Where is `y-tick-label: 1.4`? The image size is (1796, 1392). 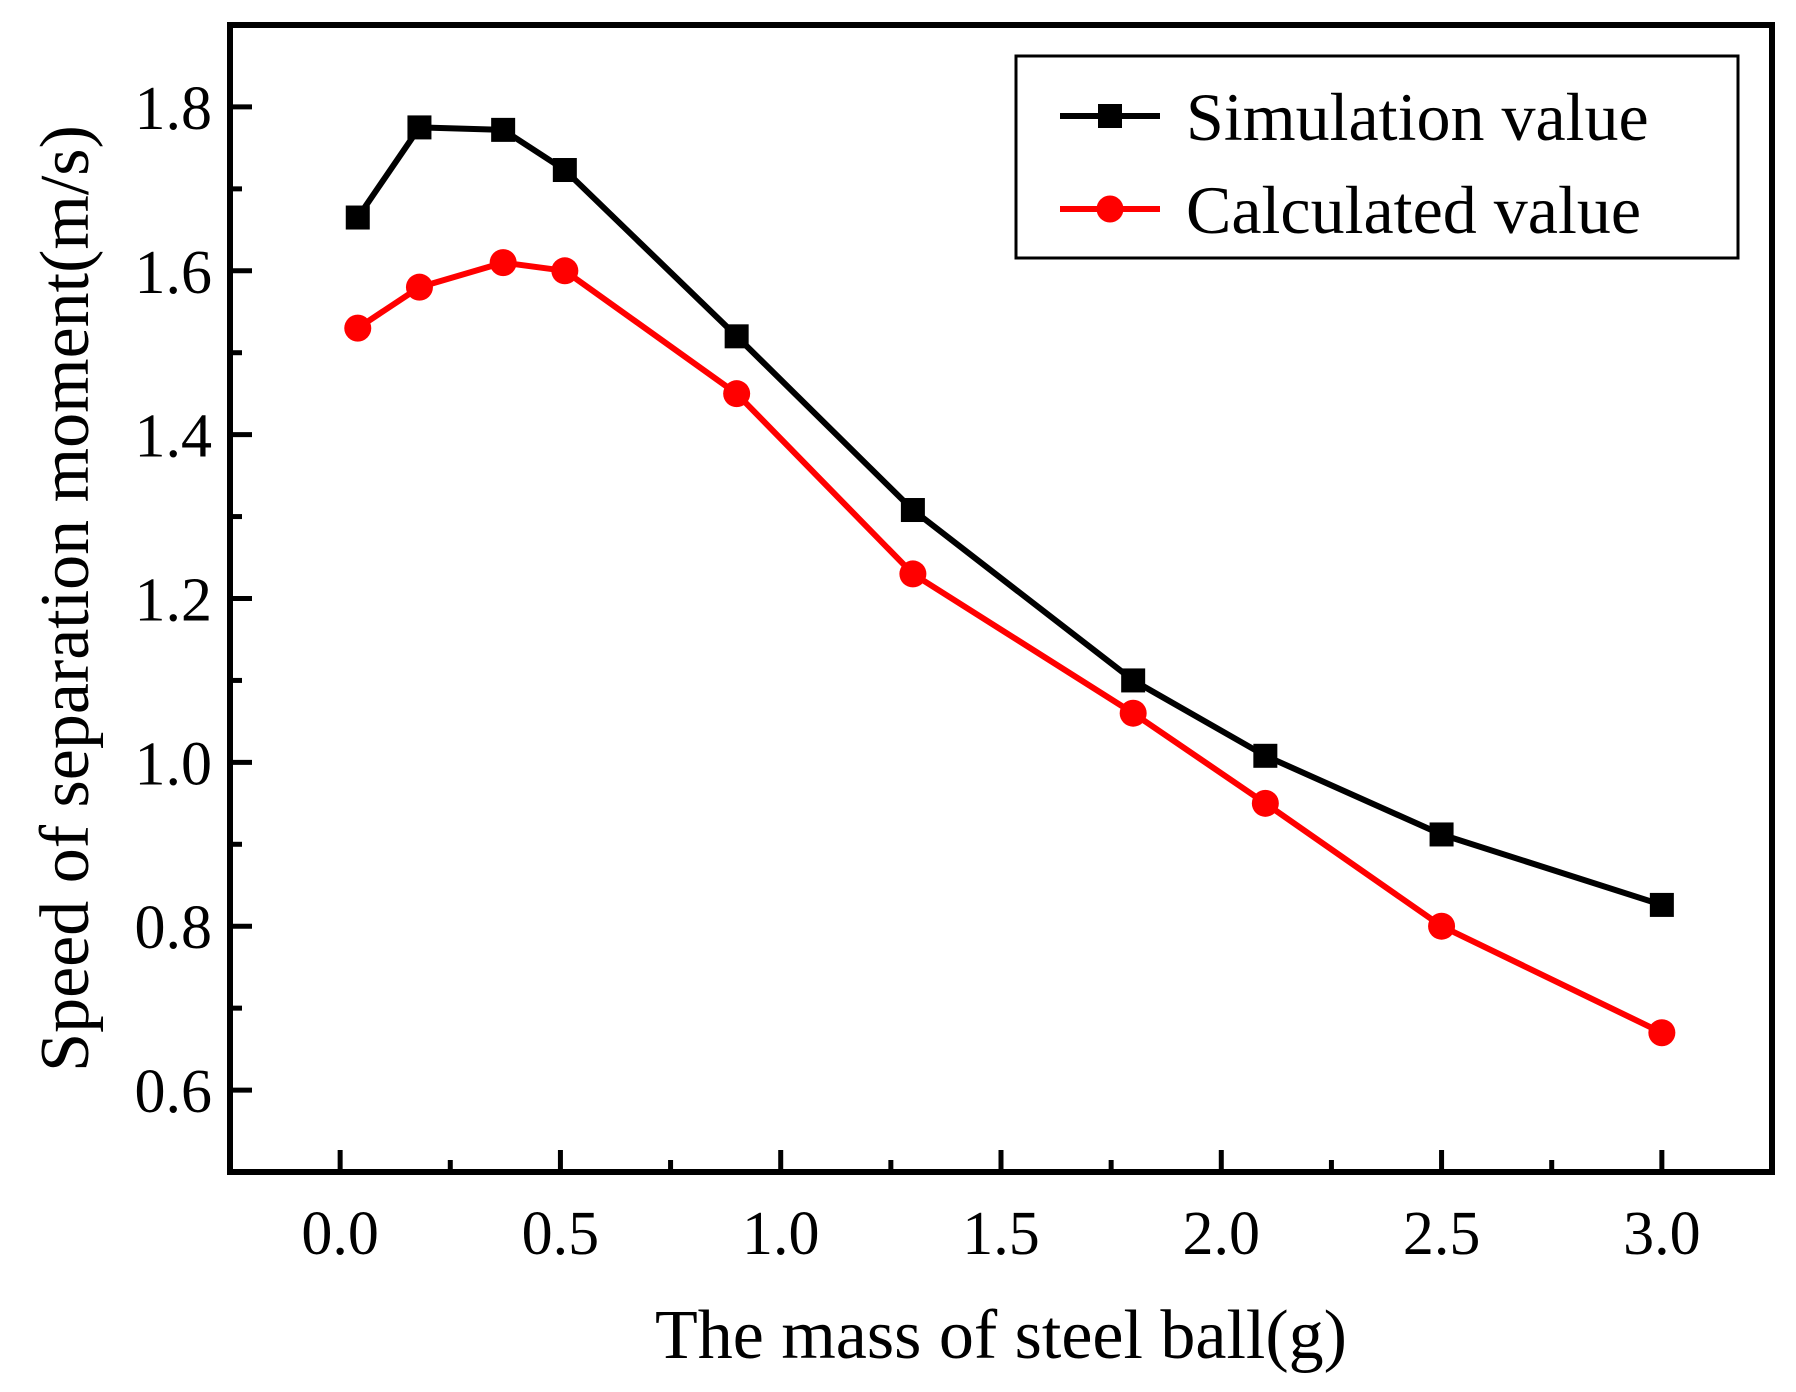
y-tick-label: 1.4 is located at coordinates (174, 437).